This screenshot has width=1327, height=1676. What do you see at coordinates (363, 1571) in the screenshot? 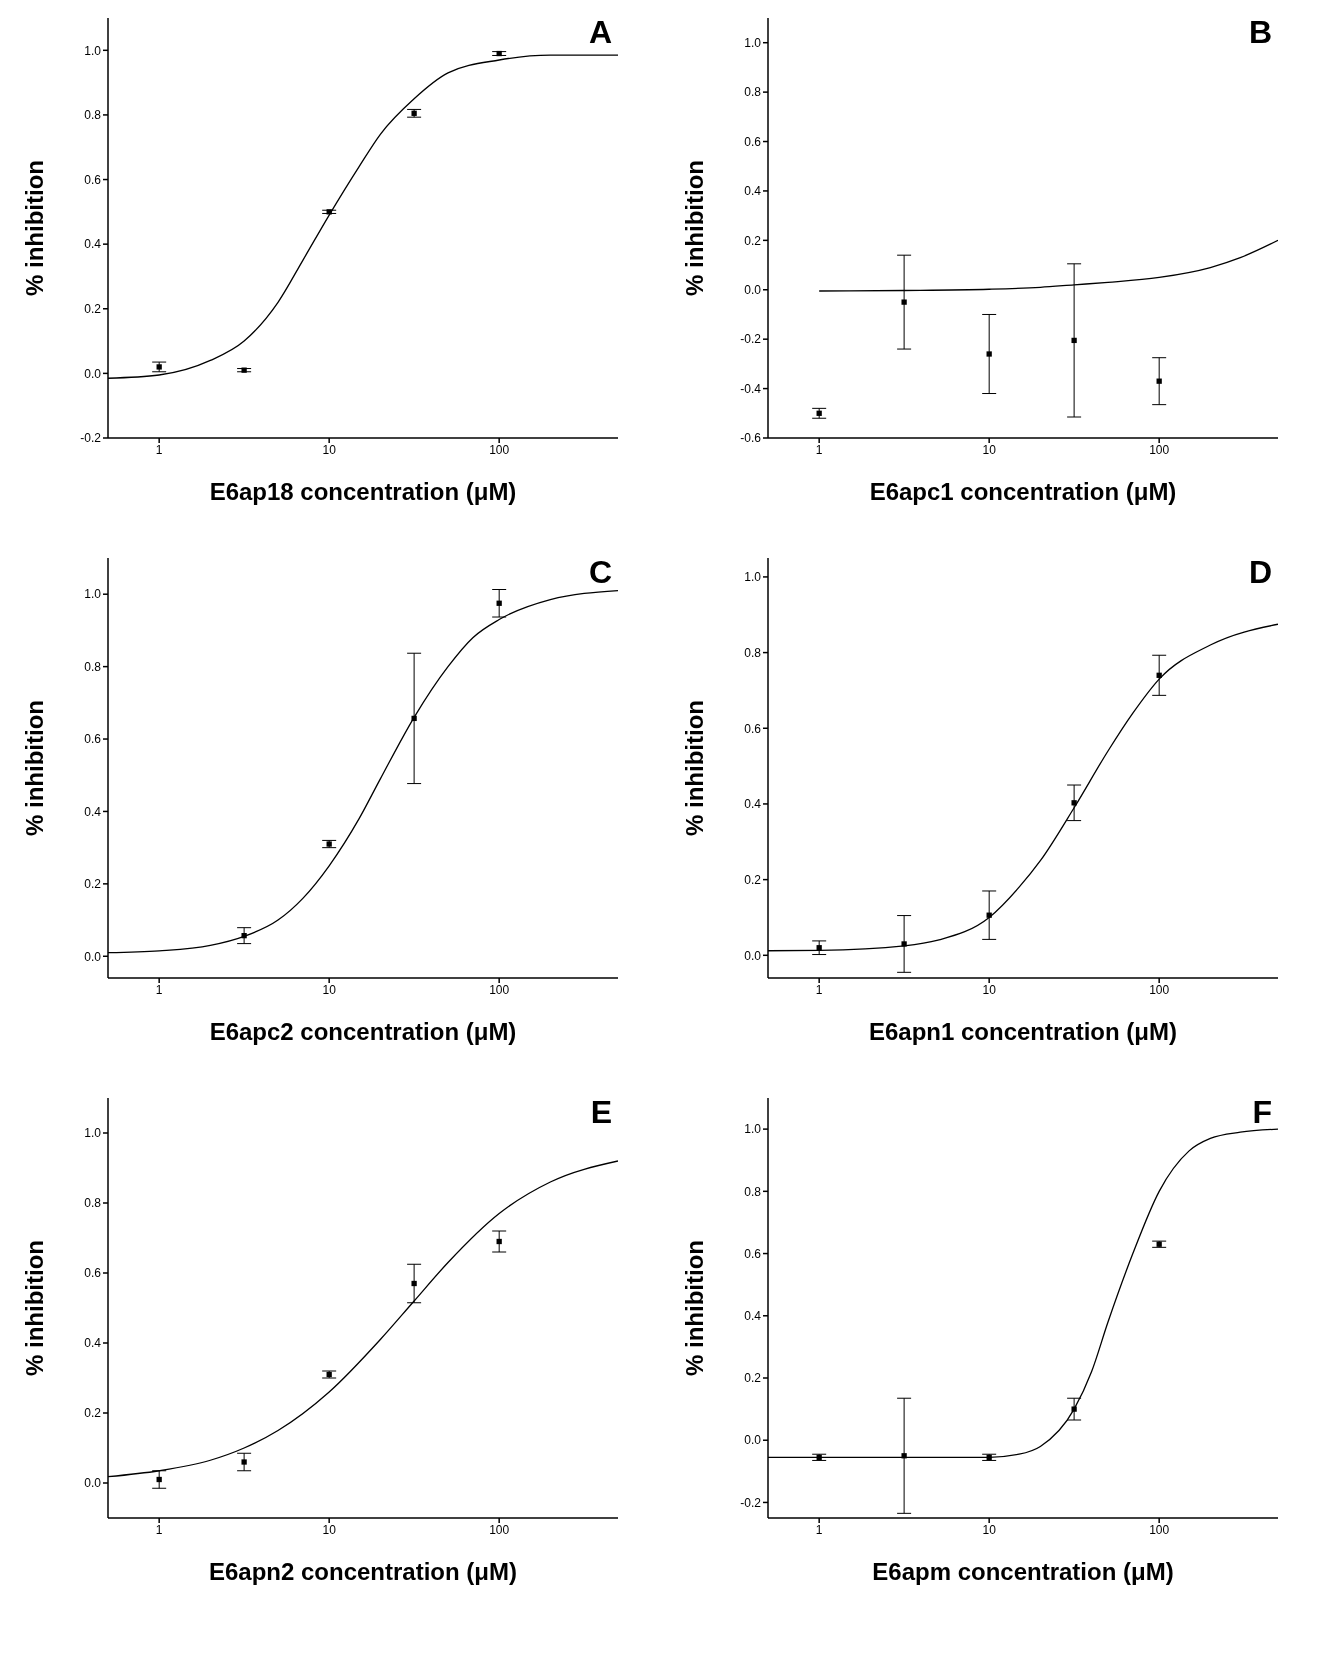
I see `x-axis-title: E6apn2 concentration (μM)` at bounding box center [363, 1571].